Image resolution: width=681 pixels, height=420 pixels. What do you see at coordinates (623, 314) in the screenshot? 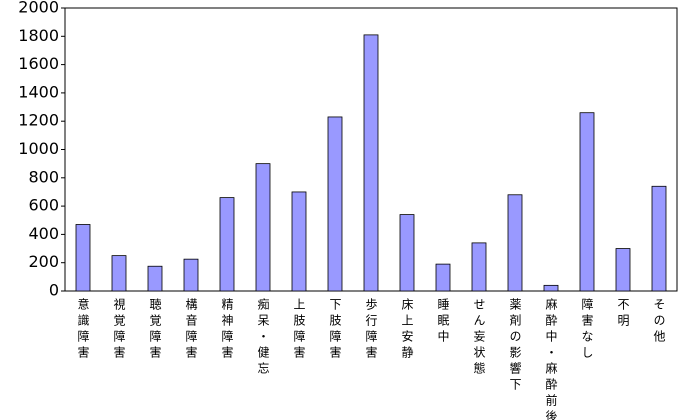
I see `x-tick-label: 不明` at bounding box center [623, 314].